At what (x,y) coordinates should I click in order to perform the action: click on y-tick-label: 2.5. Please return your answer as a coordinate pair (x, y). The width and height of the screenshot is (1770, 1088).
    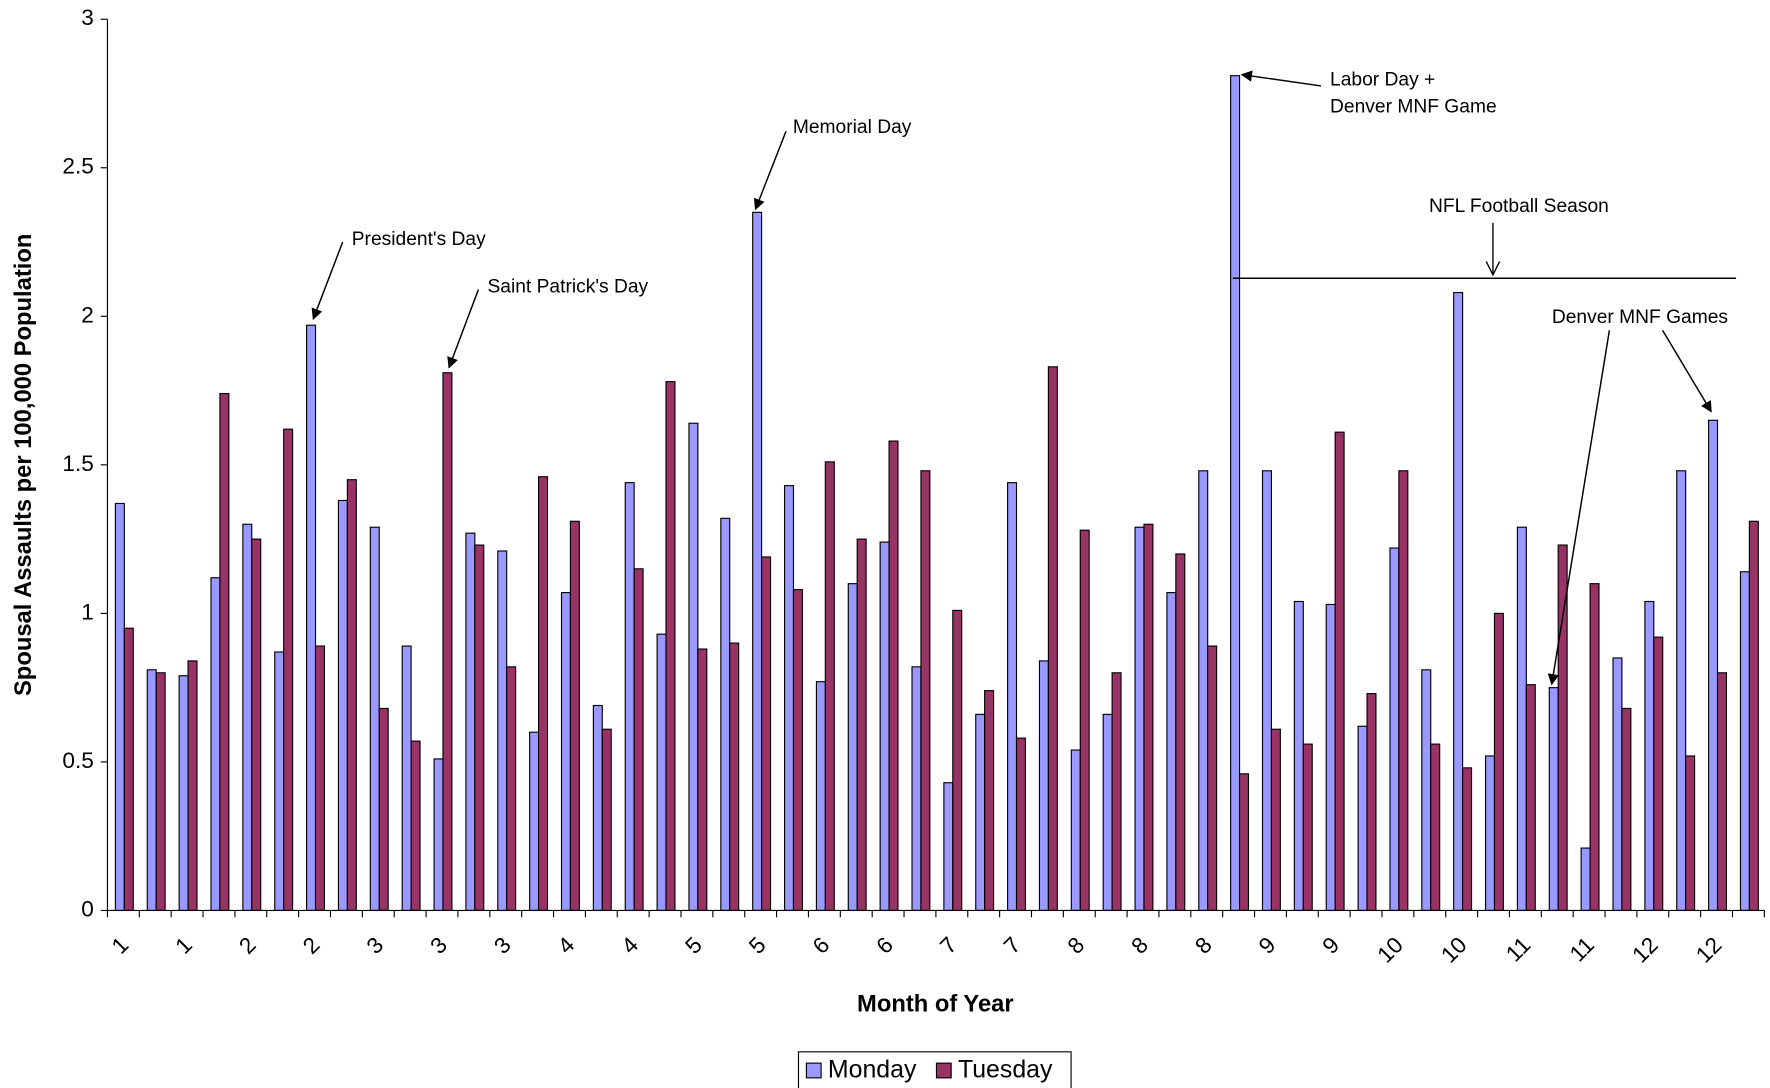
    Looking at the image, I should click on (77, 166).